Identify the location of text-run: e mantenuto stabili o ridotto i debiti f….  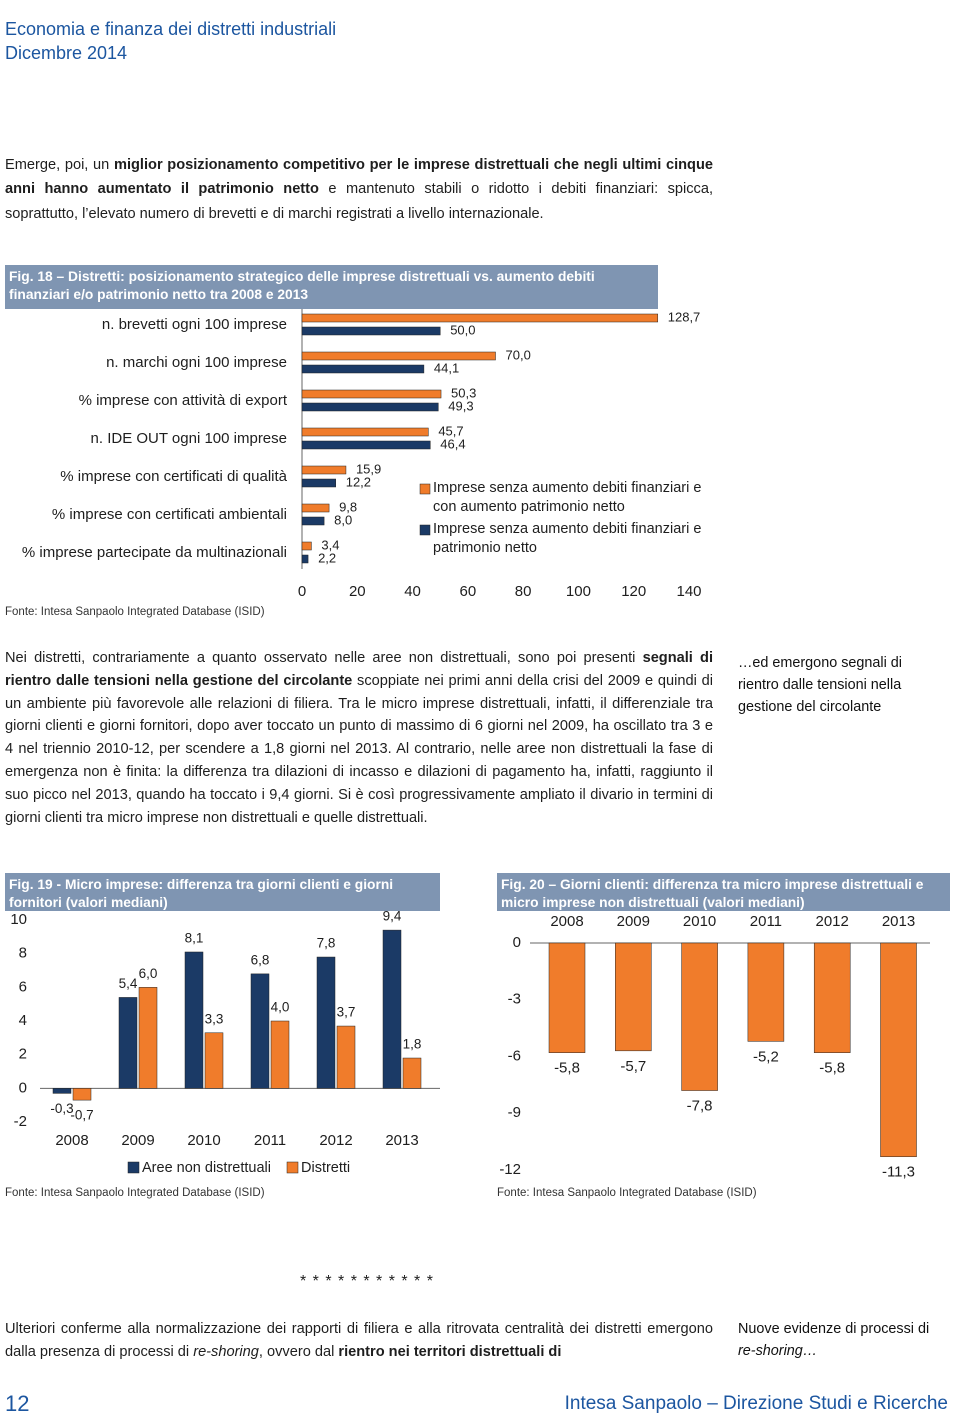
(359, 201).